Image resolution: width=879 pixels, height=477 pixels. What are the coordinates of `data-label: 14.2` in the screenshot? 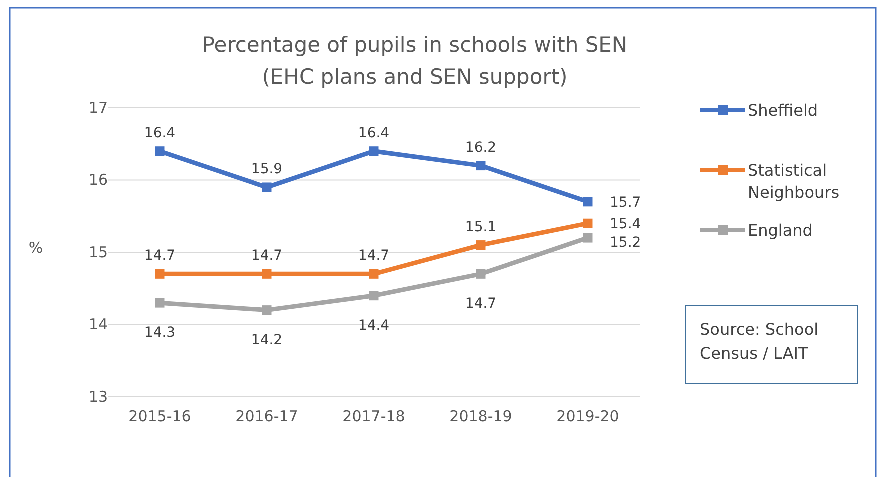 It's located at (267, 340).